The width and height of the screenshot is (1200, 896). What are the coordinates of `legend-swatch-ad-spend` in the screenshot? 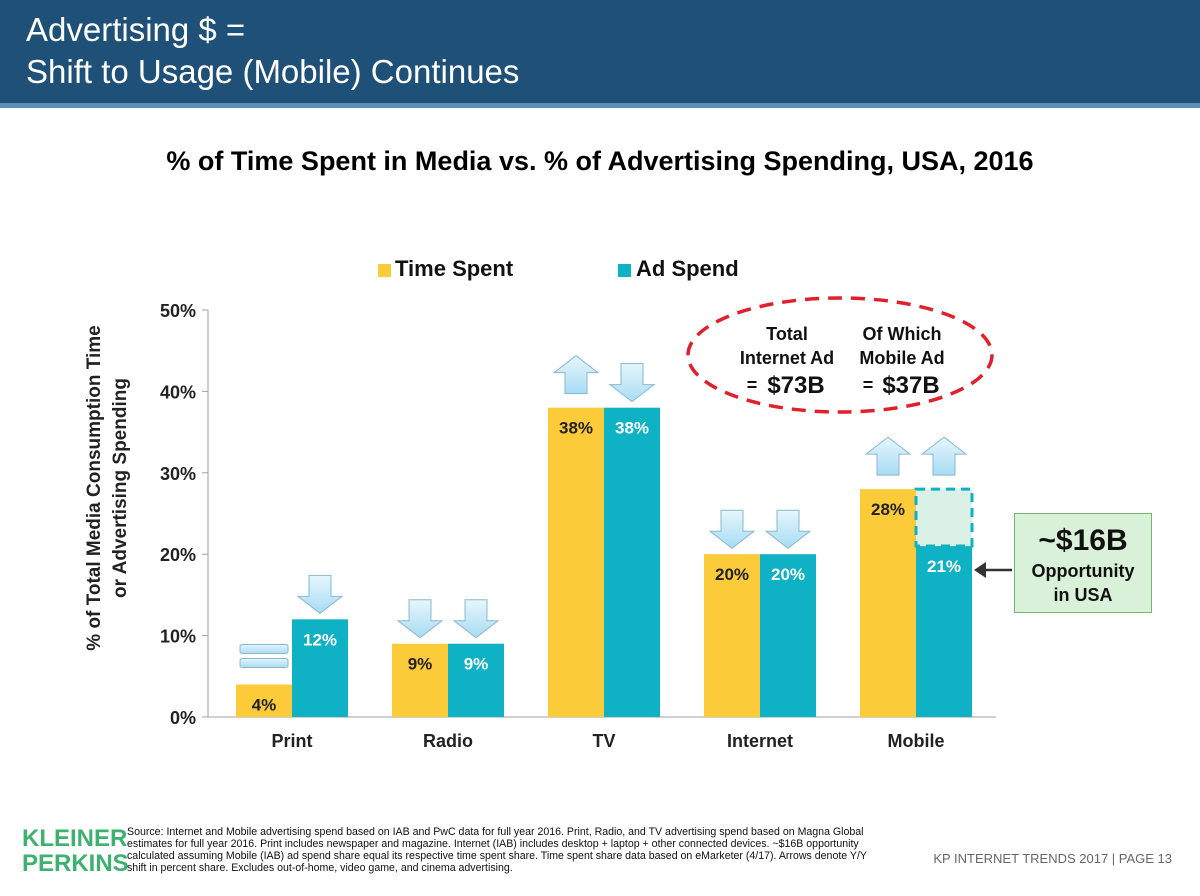 It's located at (624, 270).